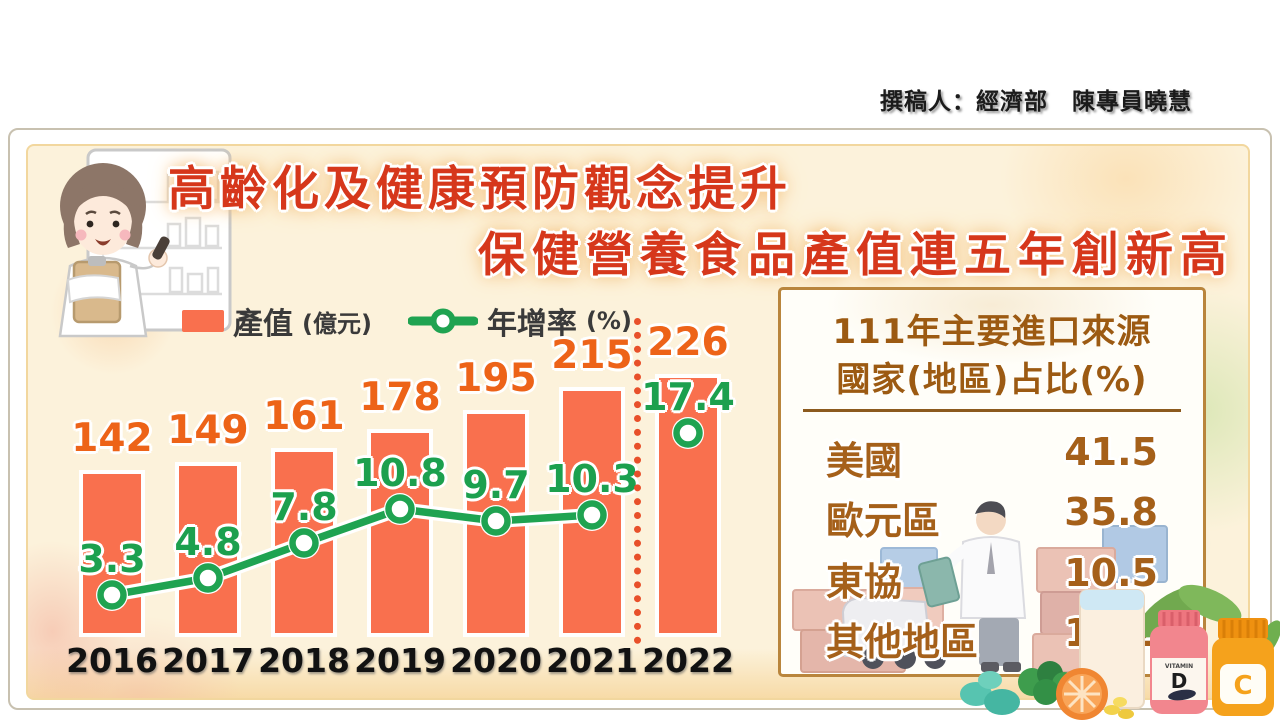  What do you see at coordinates (637, 481) in the screenshot?
I see `forecast-dotted-divider` at bounding box center [637, 481].